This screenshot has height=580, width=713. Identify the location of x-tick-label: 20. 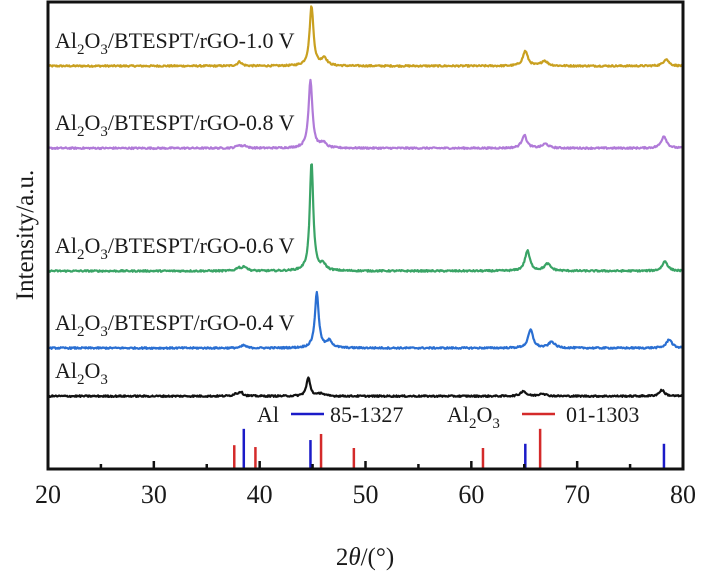
(48, 494).